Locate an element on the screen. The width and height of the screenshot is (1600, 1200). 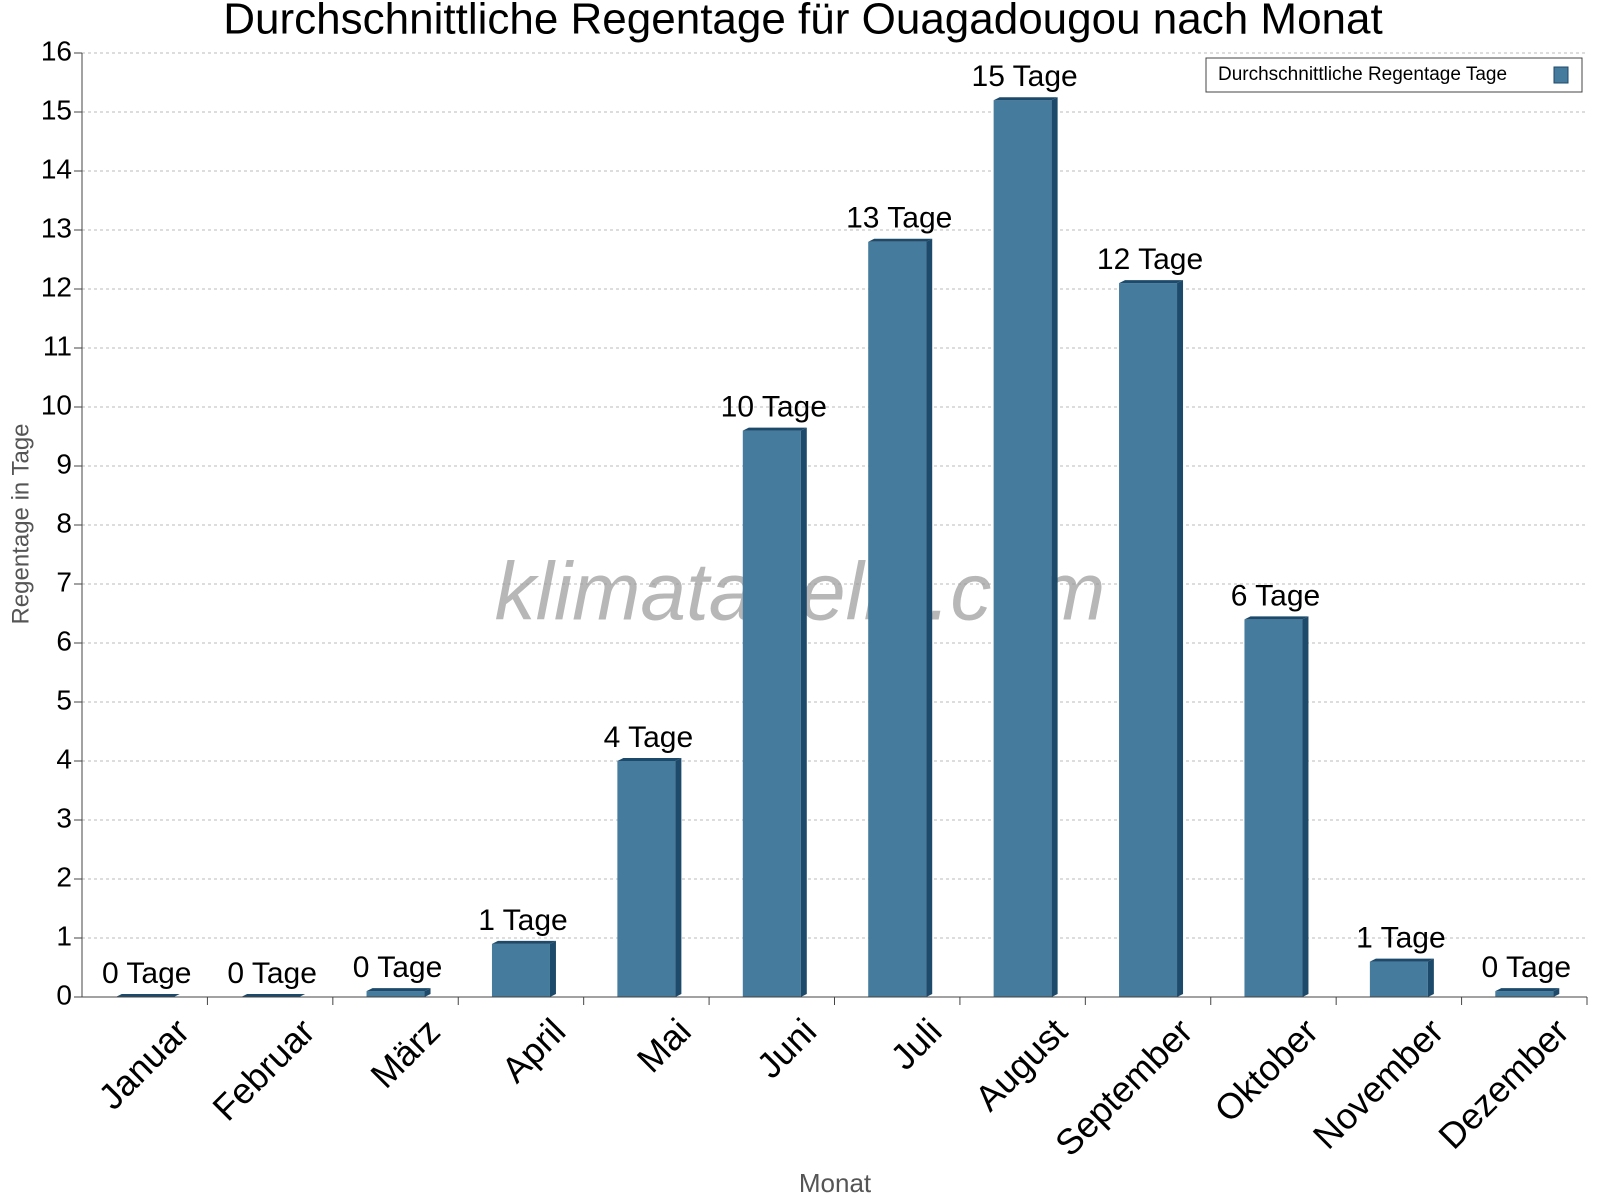
y-tick-label: 8 is located at coordinates (64, 522).